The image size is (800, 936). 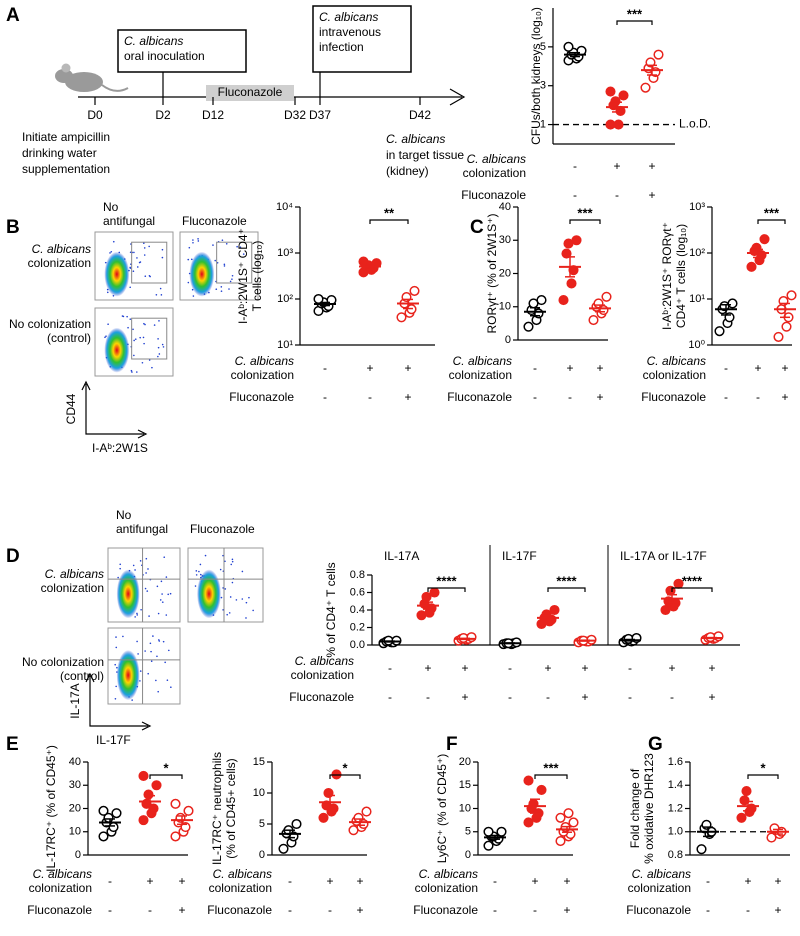 I want to click on timeline-note: C. albicans, so click(x=415, y=139).